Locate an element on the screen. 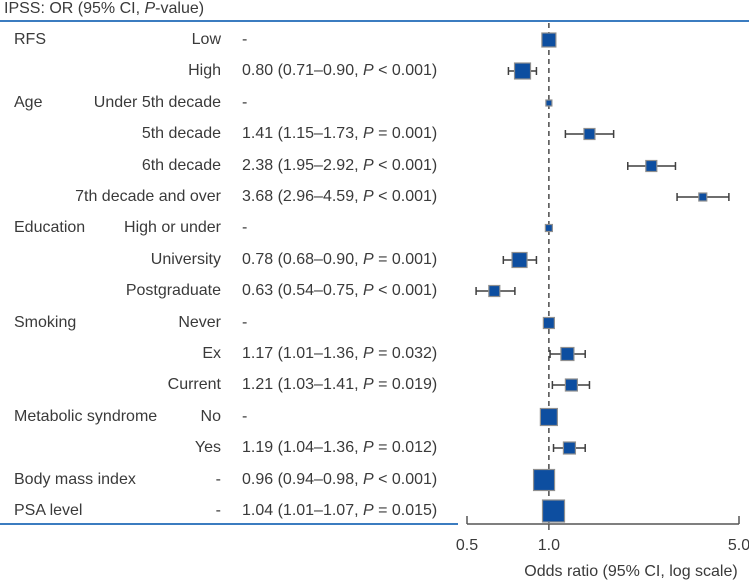 The width and height of the screenshot is (749, 586). or-ci-value: 2.38 (1.95–2.92, P < 0.001) is located at coordinates (339, 166).